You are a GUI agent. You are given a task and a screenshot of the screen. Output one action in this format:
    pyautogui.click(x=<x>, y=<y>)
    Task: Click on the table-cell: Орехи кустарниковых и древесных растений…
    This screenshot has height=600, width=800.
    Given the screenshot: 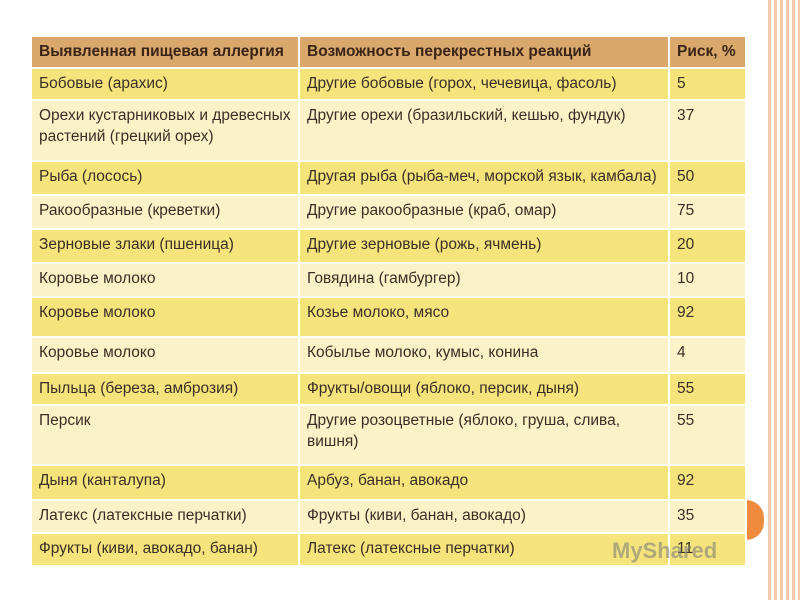 What is the action you would take?
    pyautogui.click(x=165, y=130)
    